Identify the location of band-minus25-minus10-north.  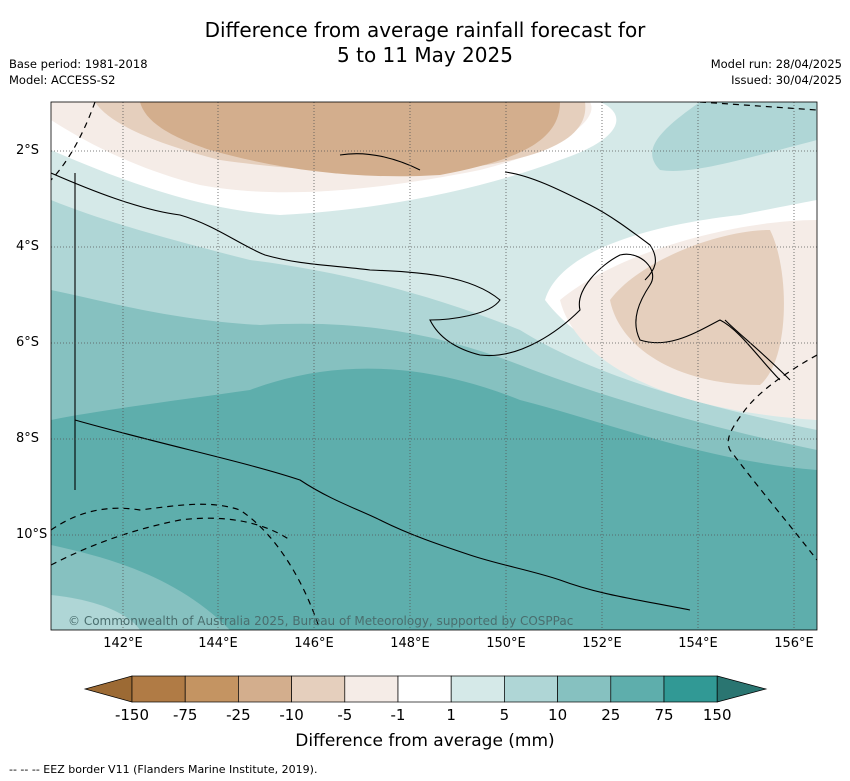
(350, 139).